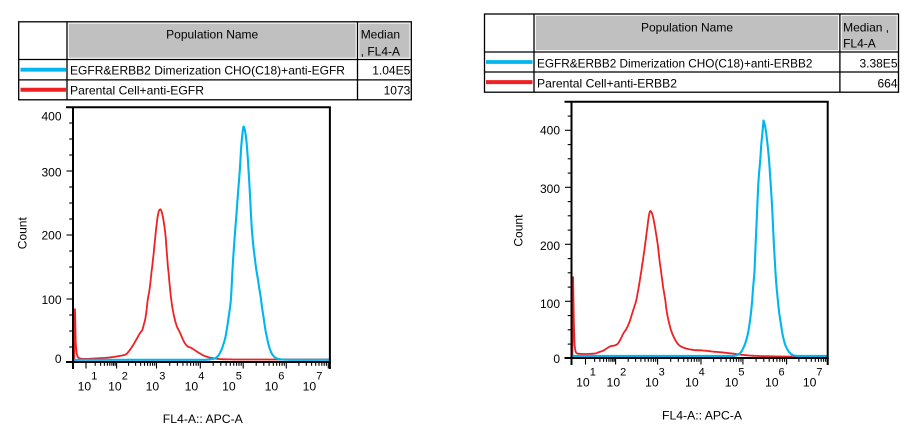 The width and height of the screenshot is (916, 443). Describe the element at coordinates (391, 70) in the screenshot. I see `svg-text: 1.04E5` at that location.